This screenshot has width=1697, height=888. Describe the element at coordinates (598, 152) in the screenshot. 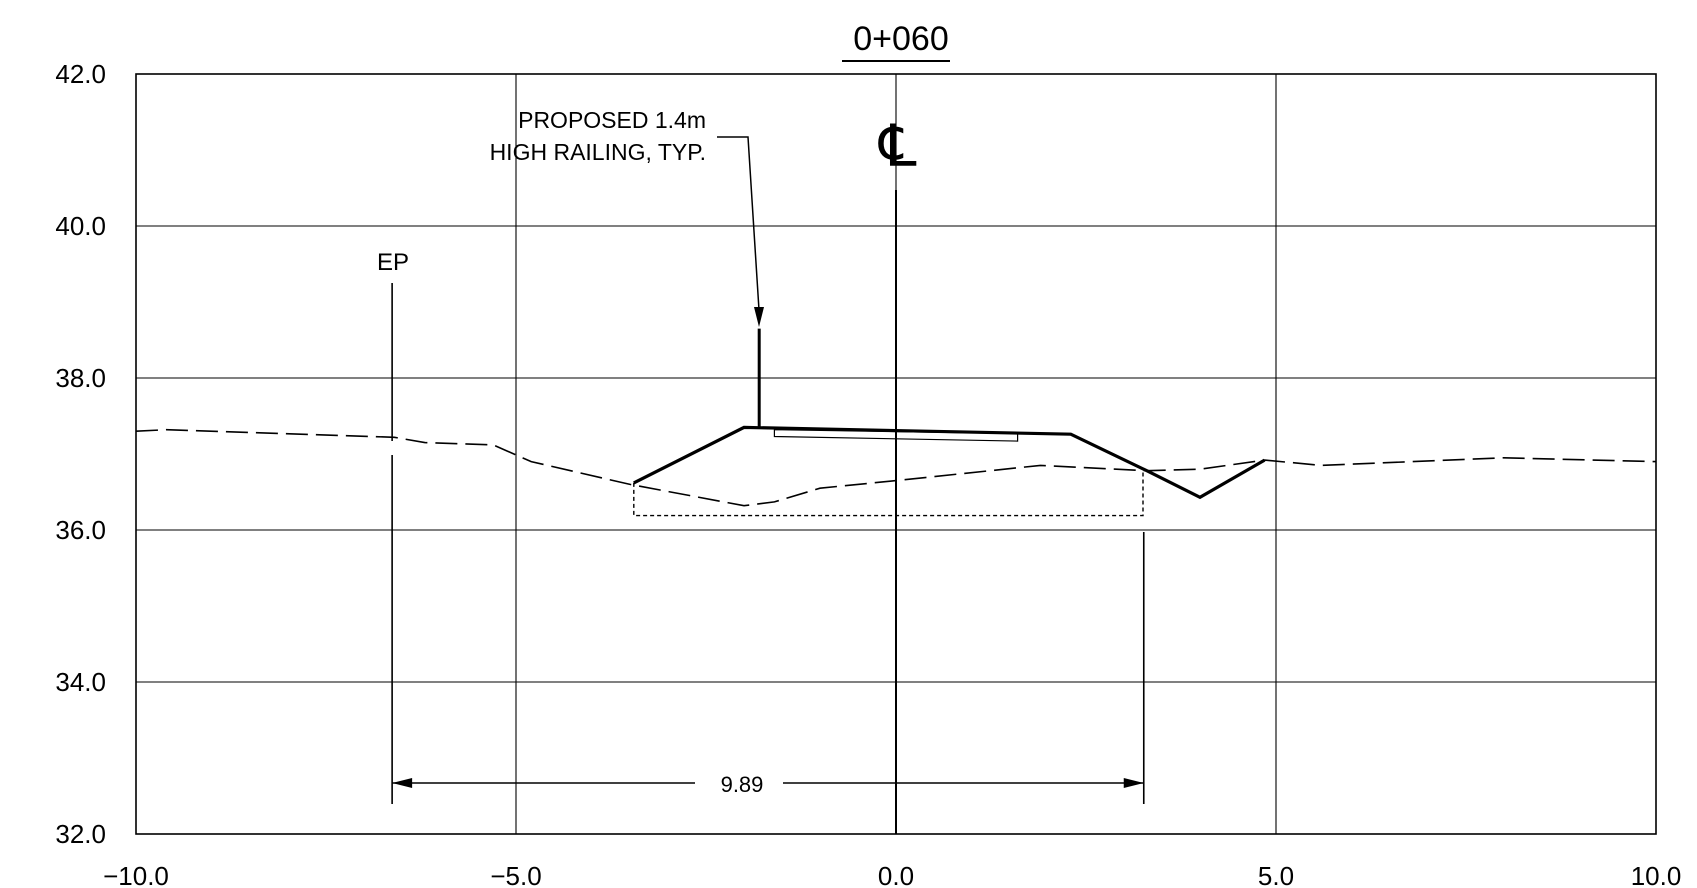

I see `railing-note-line-2: HIGH RAILING, TYP.` at that location.